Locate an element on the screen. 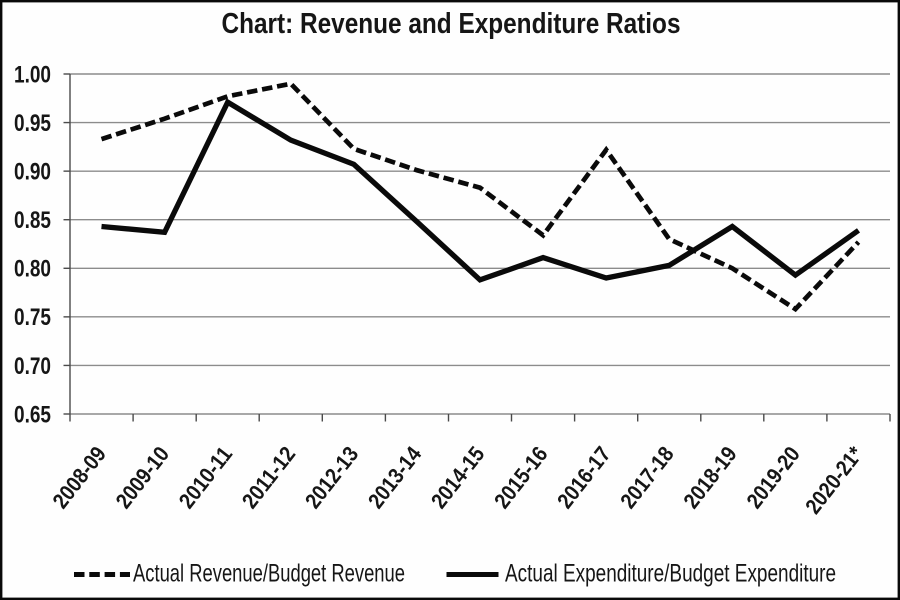  svg-text: 1.00 is located at coordinates (32, 74).